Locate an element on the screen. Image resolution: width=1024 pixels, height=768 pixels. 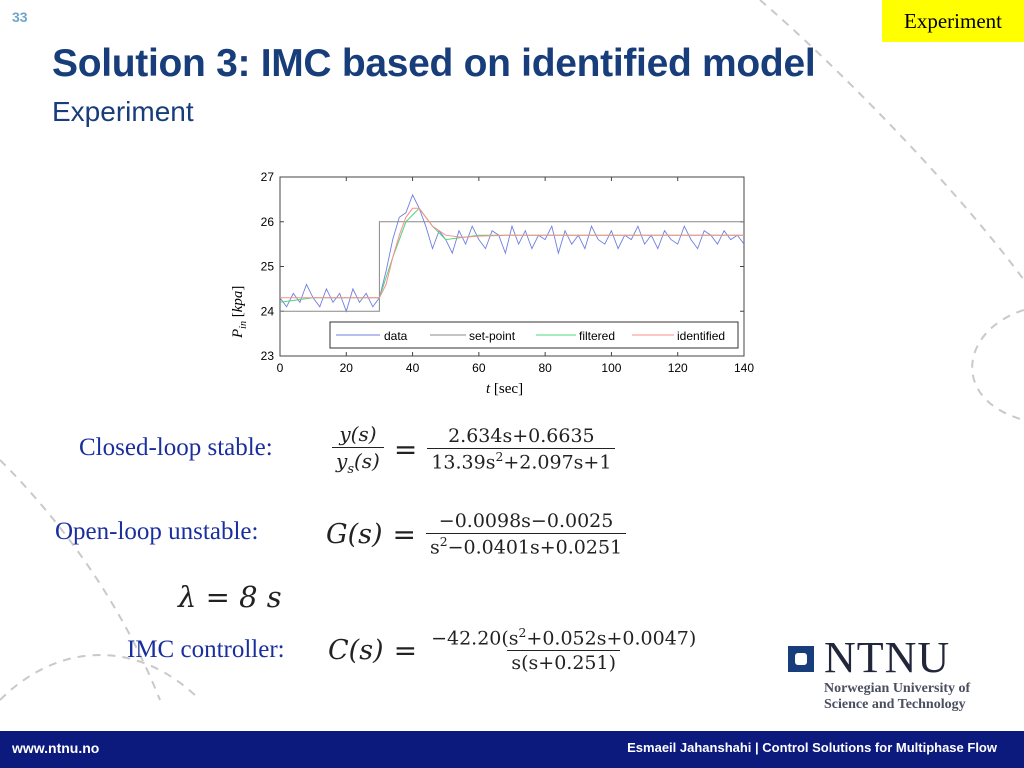
open-loop-denominator: s2−0.0401s+0.0251 is located at coordinates (526, 545).